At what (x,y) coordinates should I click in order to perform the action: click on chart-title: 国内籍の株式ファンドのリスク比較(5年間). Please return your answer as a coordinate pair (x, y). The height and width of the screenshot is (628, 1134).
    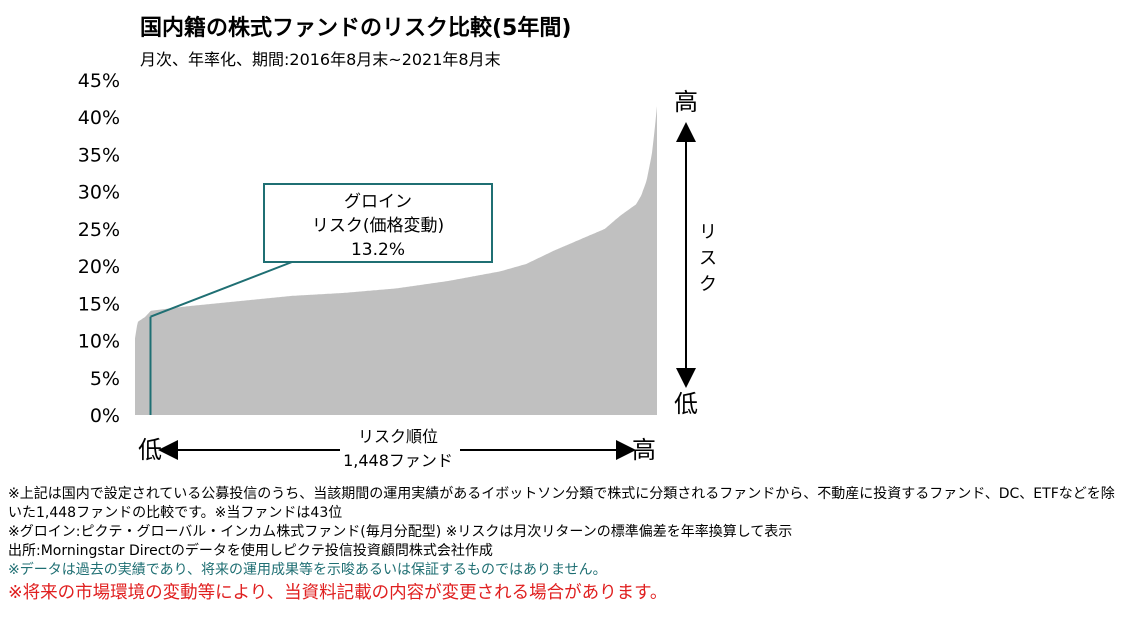
    Looking at the image, I should click on (356, 28).